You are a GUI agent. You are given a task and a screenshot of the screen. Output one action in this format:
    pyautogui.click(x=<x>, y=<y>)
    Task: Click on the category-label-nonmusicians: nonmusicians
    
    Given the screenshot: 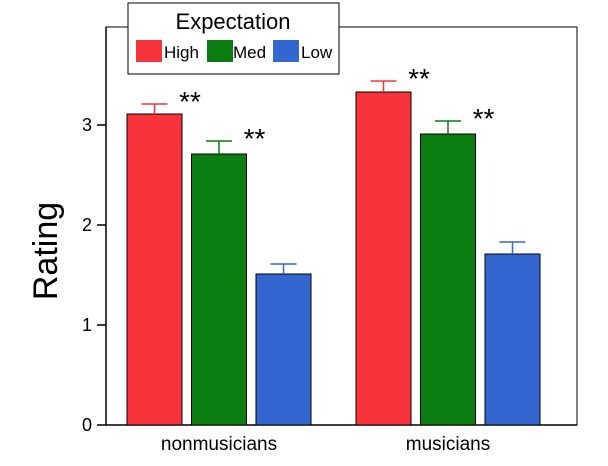 What is the action you would take?
    pyautogui.click(x=219, y=444)
    